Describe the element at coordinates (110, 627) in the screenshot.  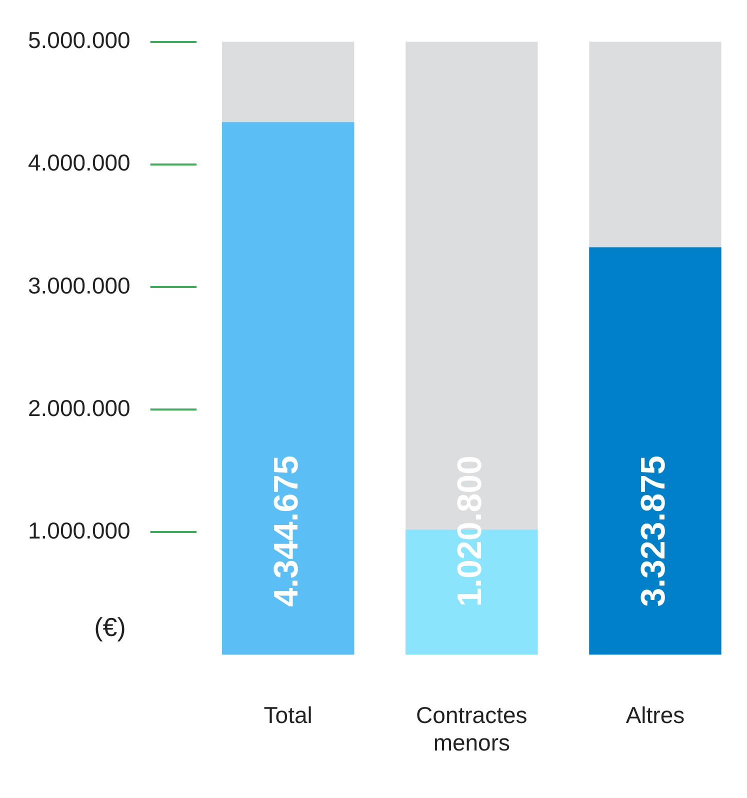
I see `y-axis-title: (€)` at that location.